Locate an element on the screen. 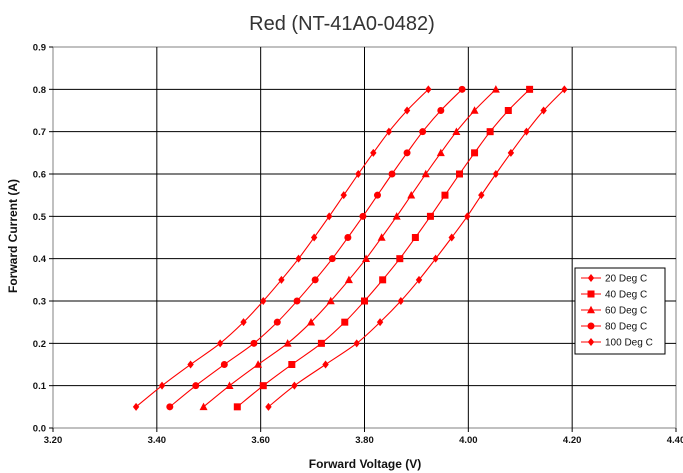 The height and width of the screenshot is (473, 683). y-tick-label: 0.2 is located at coordinates (39, 344).